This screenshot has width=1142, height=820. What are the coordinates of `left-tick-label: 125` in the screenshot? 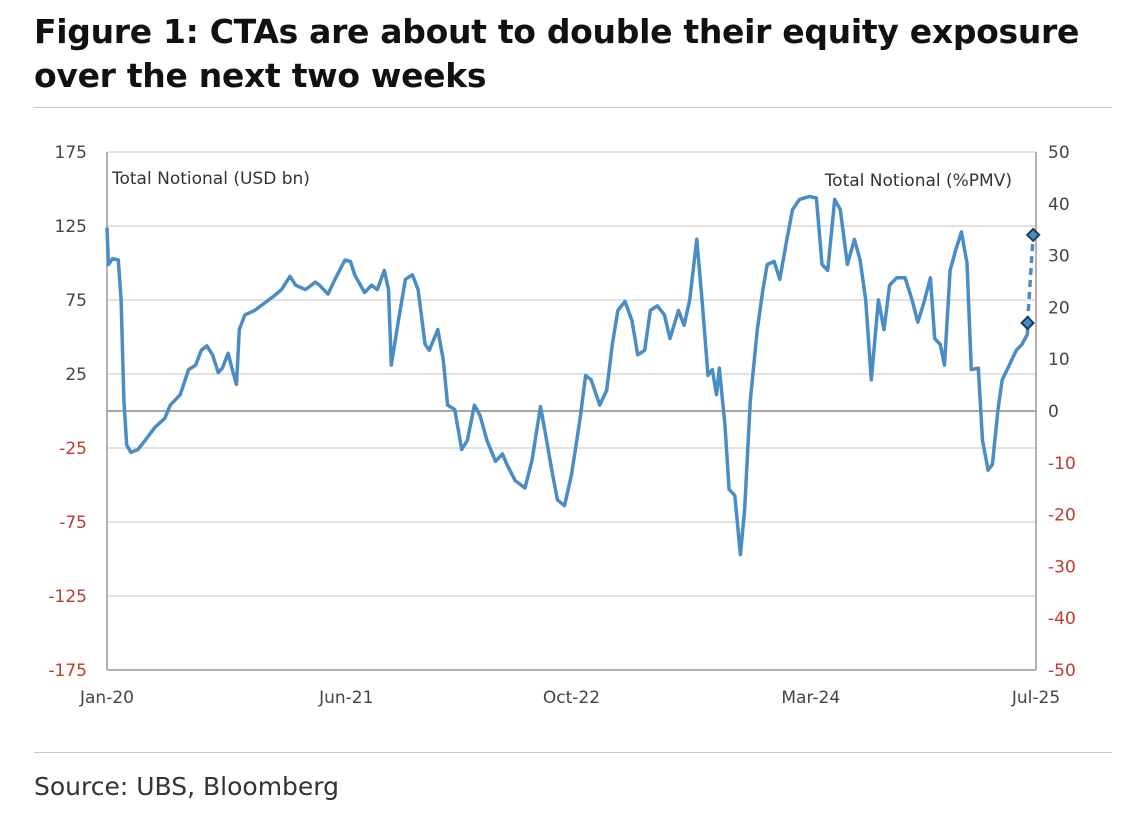 It's located at (71, 227).